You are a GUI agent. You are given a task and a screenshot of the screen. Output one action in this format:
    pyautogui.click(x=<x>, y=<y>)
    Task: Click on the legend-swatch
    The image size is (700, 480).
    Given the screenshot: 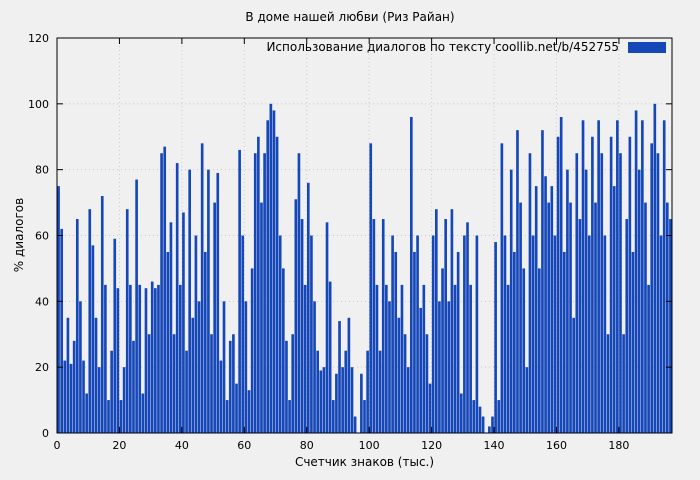 What is the action you would take?
    pyautogui.click(x=647, y=47)
    